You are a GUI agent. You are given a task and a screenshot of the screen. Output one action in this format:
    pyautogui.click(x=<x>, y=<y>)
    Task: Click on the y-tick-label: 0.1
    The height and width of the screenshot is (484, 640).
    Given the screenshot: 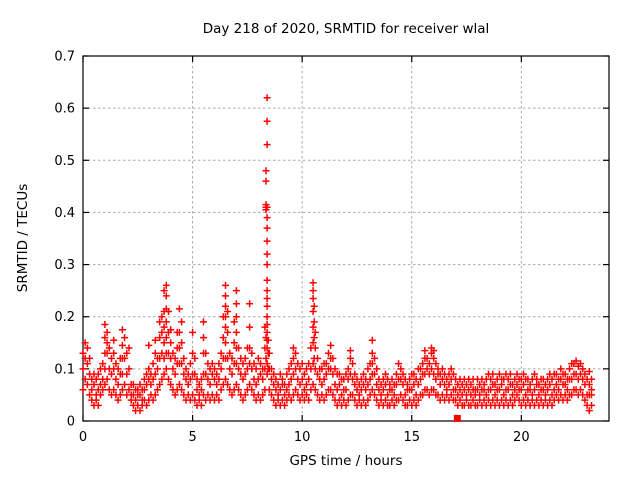 What is the action you would take?
    pyautogui.click(x=64, y=369)
    